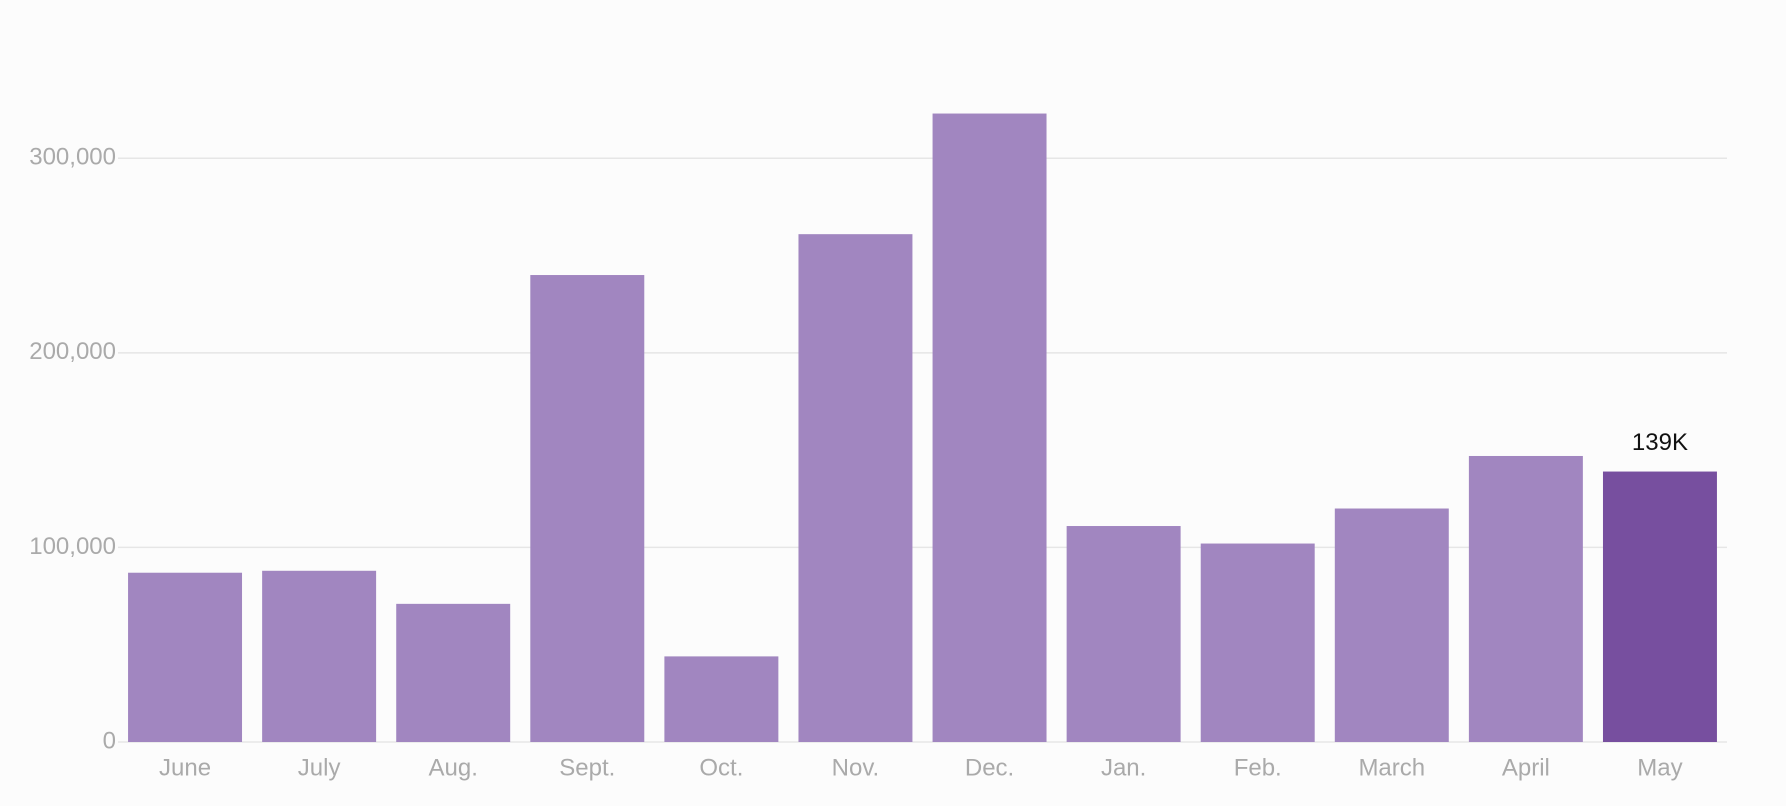 The image size is (1786, 806). What do you see at coordinates (72, 157) in the screenshot?
I see `y-tick-label: 300,000` at bounding box center [72, 157].